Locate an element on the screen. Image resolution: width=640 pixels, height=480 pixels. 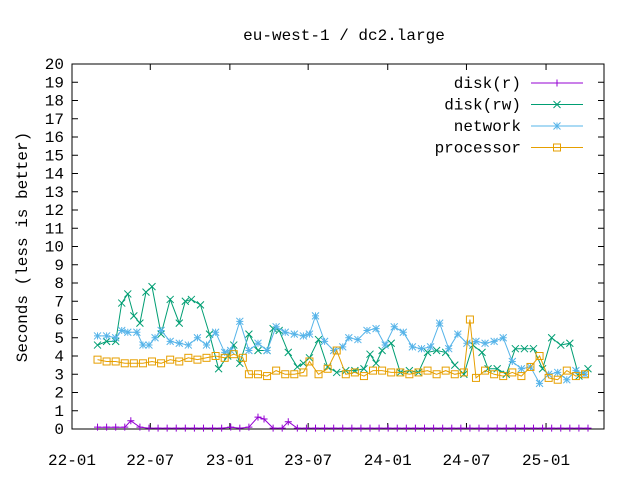
y-tick-label: 1 is located at coordinates (59, 412).